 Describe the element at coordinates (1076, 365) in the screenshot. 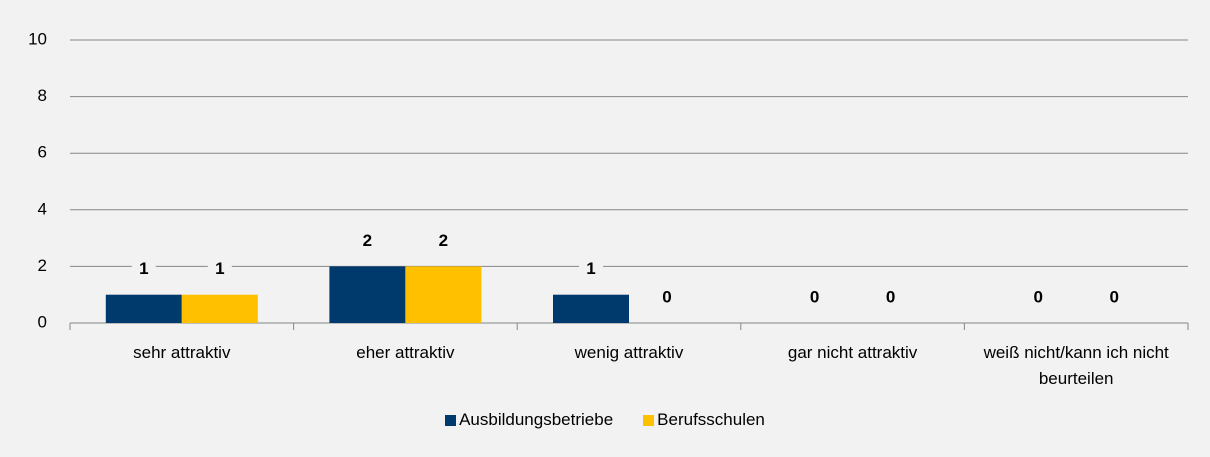

I see `x-tick-label: weiß nicht/kann ich nicht beurteilen` at that location.